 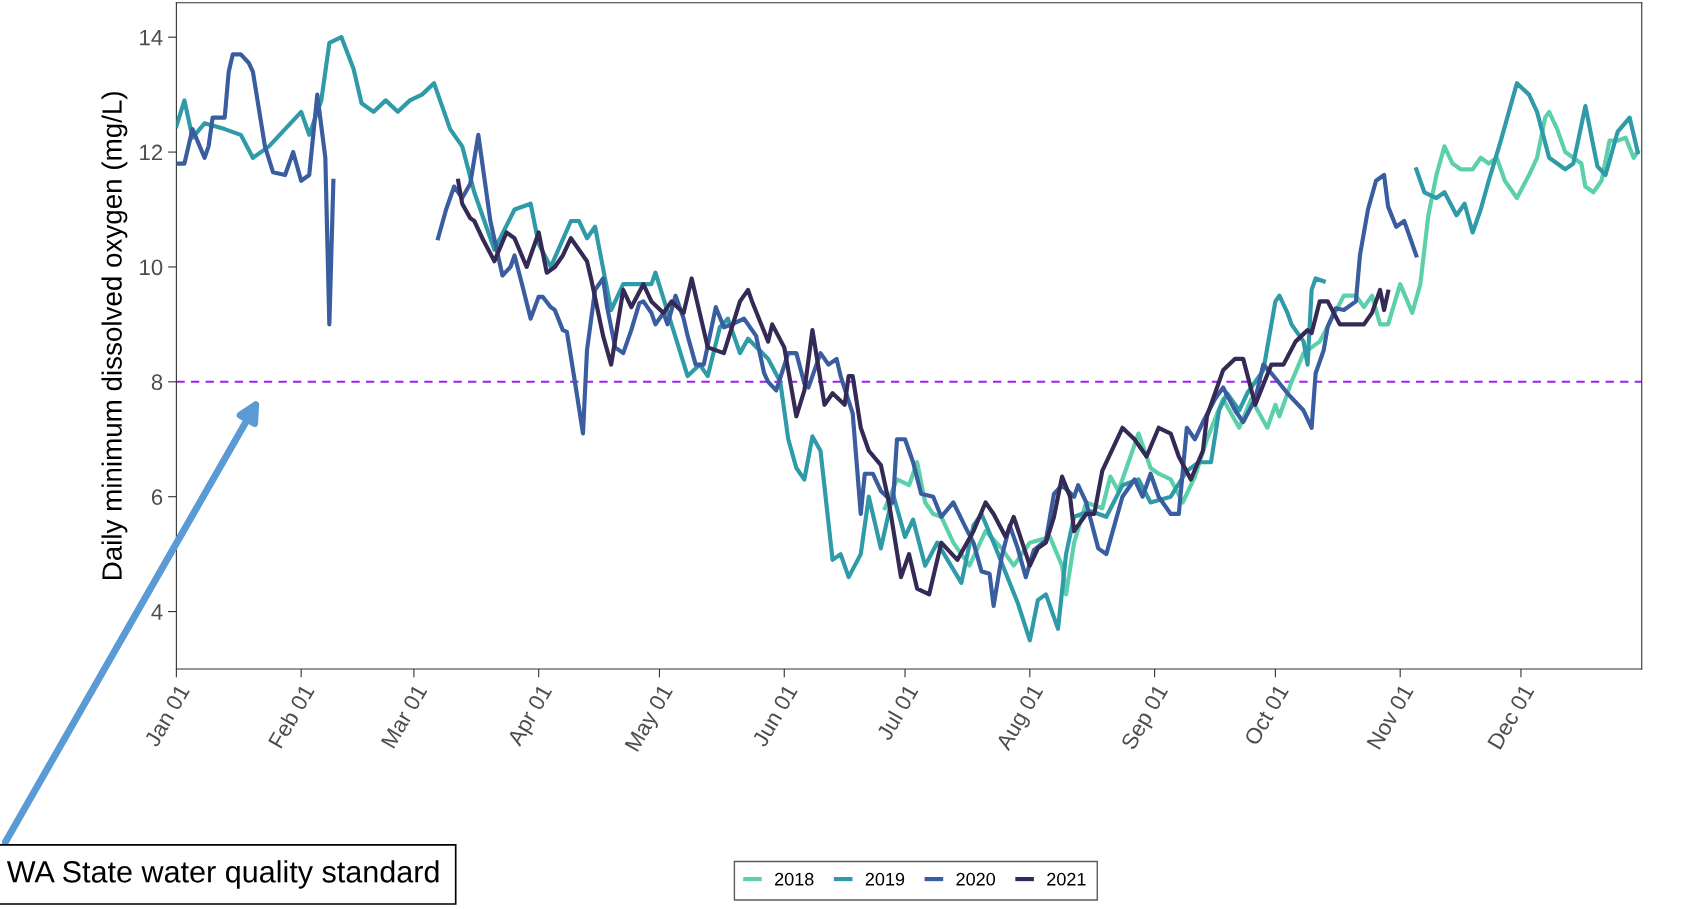 I want to click on text: WA State water quality standard, so click(x=222, y=874).